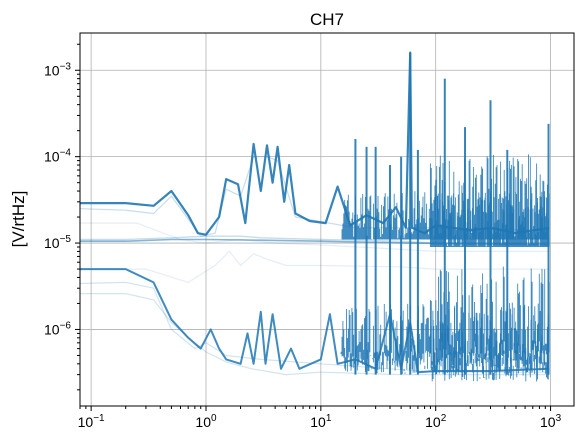  I want to click on x-tick-label: 10¹, so click(321, 421).